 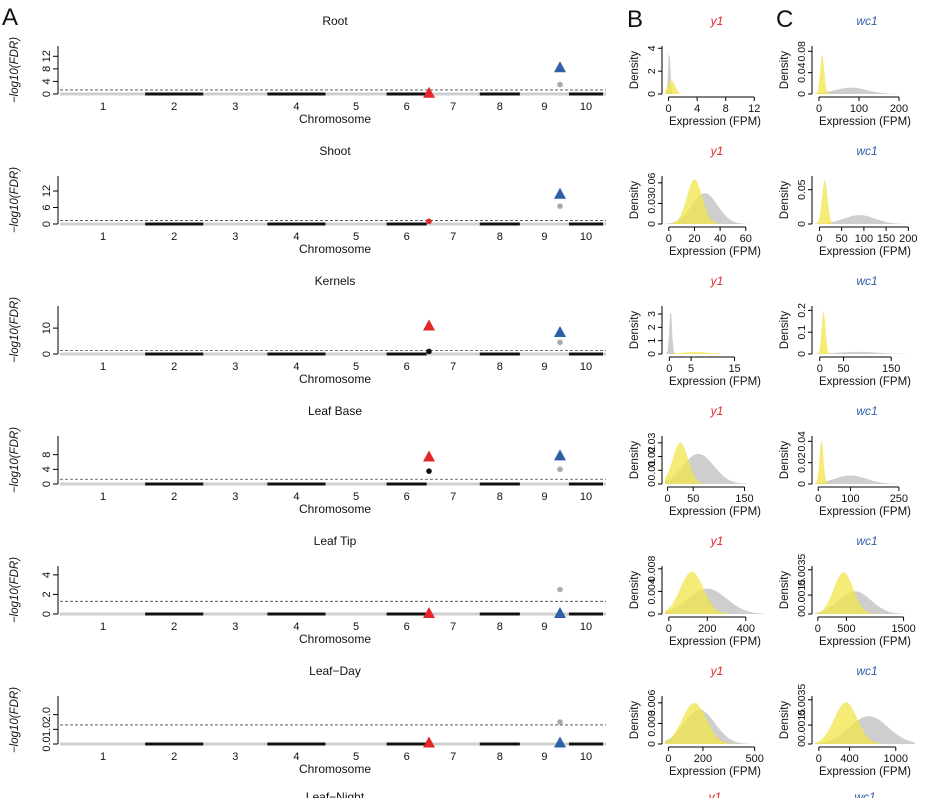 I want to click on x-tick-label: 40, so click(x=720, y=239).